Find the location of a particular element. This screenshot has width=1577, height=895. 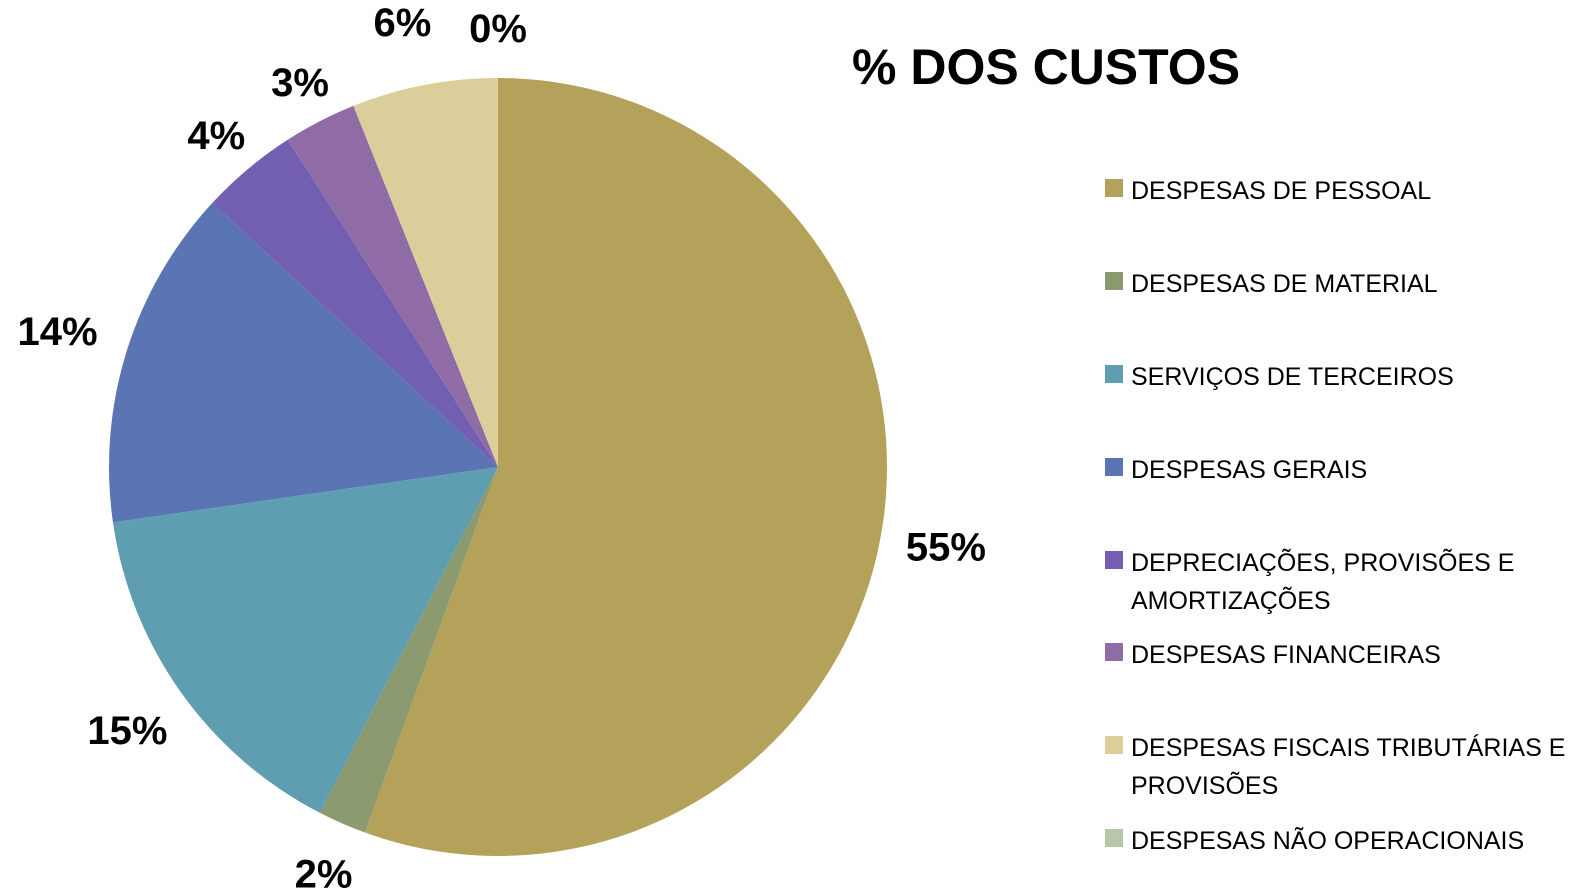

data-label-despesas-financeiras: 3% is located at coordinates (300, 83).